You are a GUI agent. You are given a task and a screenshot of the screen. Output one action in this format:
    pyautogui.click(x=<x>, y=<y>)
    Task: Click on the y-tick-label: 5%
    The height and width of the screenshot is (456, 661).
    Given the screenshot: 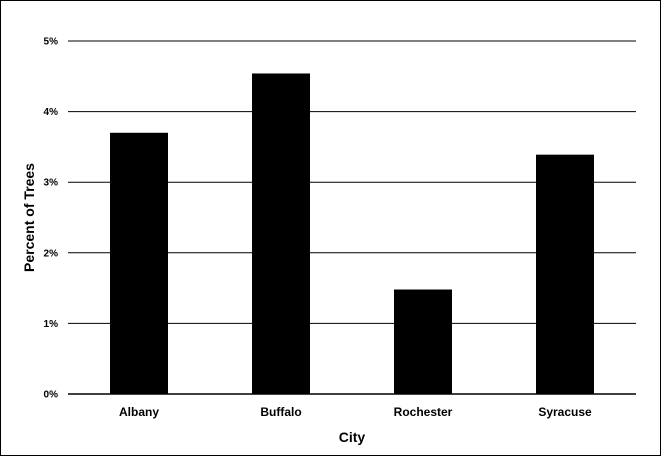 What is the action you would take?
    pyautogui.click(x=51, y=42)
    